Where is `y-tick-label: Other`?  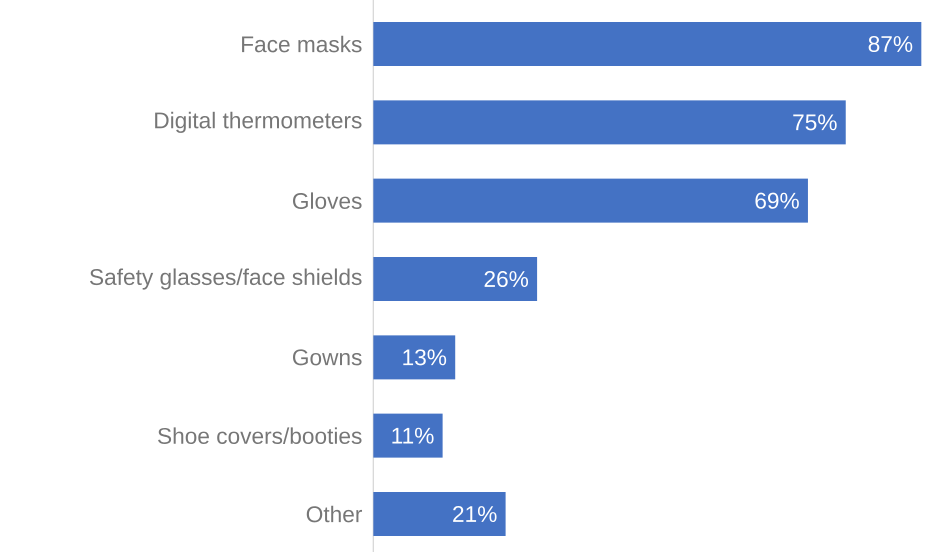 y-tick-label: Other is located at coordinates (334, 514).